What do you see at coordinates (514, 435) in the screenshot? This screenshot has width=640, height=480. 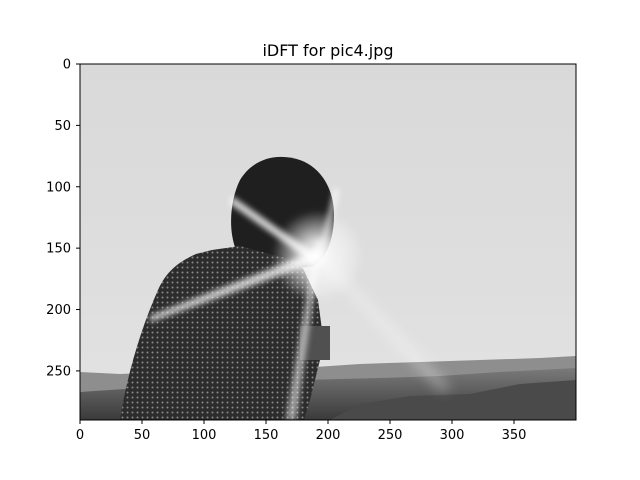 I see `x-tick-label: 350` at bounding box center [514, 435].